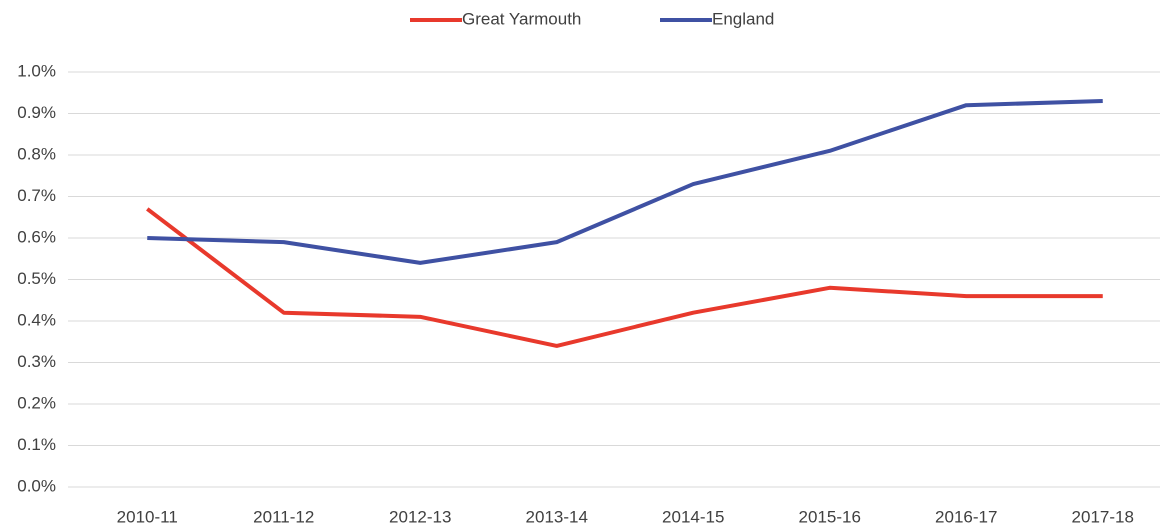  I want to click on legend-label: England, so click(743, 18).